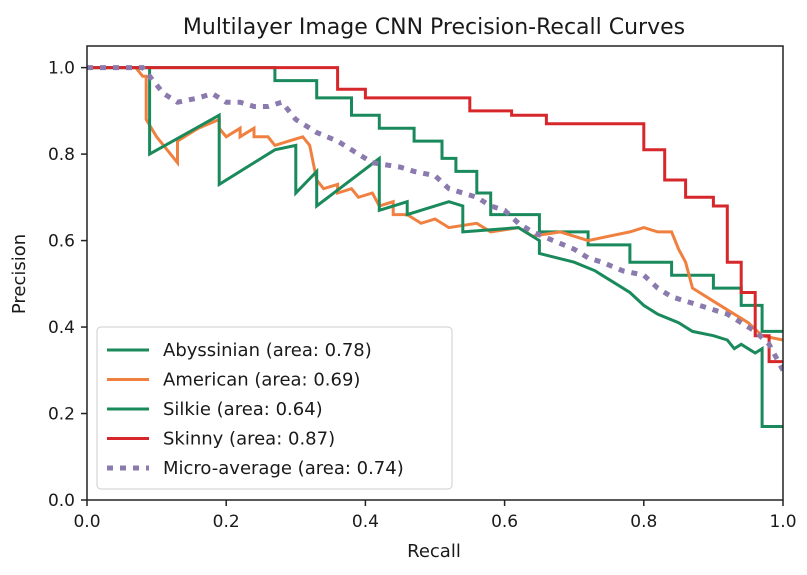 Image resolution: width=807 pixels, height=575 pixels. What do you see at coordinates (504, 522) in the screenshot?
I see `x-tick-label: 0.6` at bounding box center [504, 522].